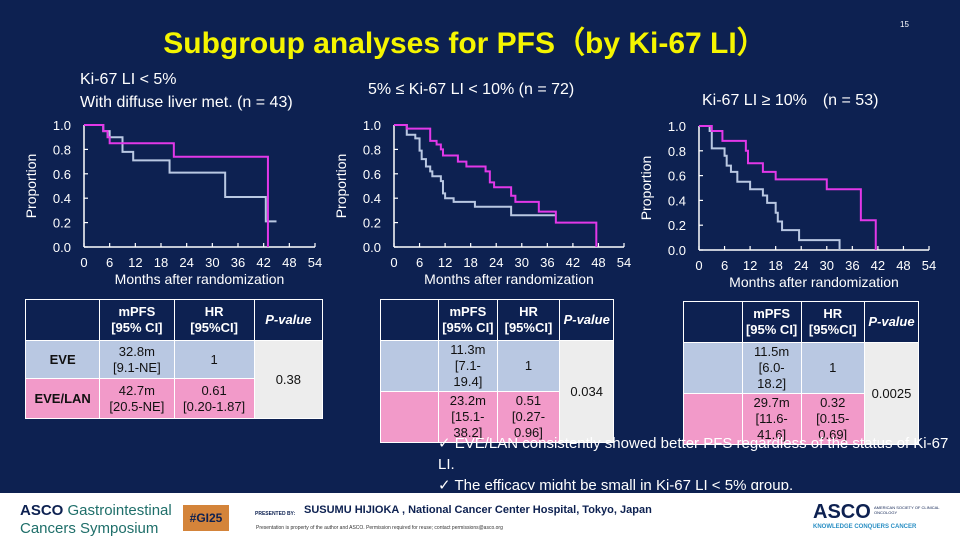 This screenshot has height=540, width=960. I want to click on table-row-eve-lan: 29.7m [11.6-41.6] 0.32 [0.15-0.69], so click(801, 419).